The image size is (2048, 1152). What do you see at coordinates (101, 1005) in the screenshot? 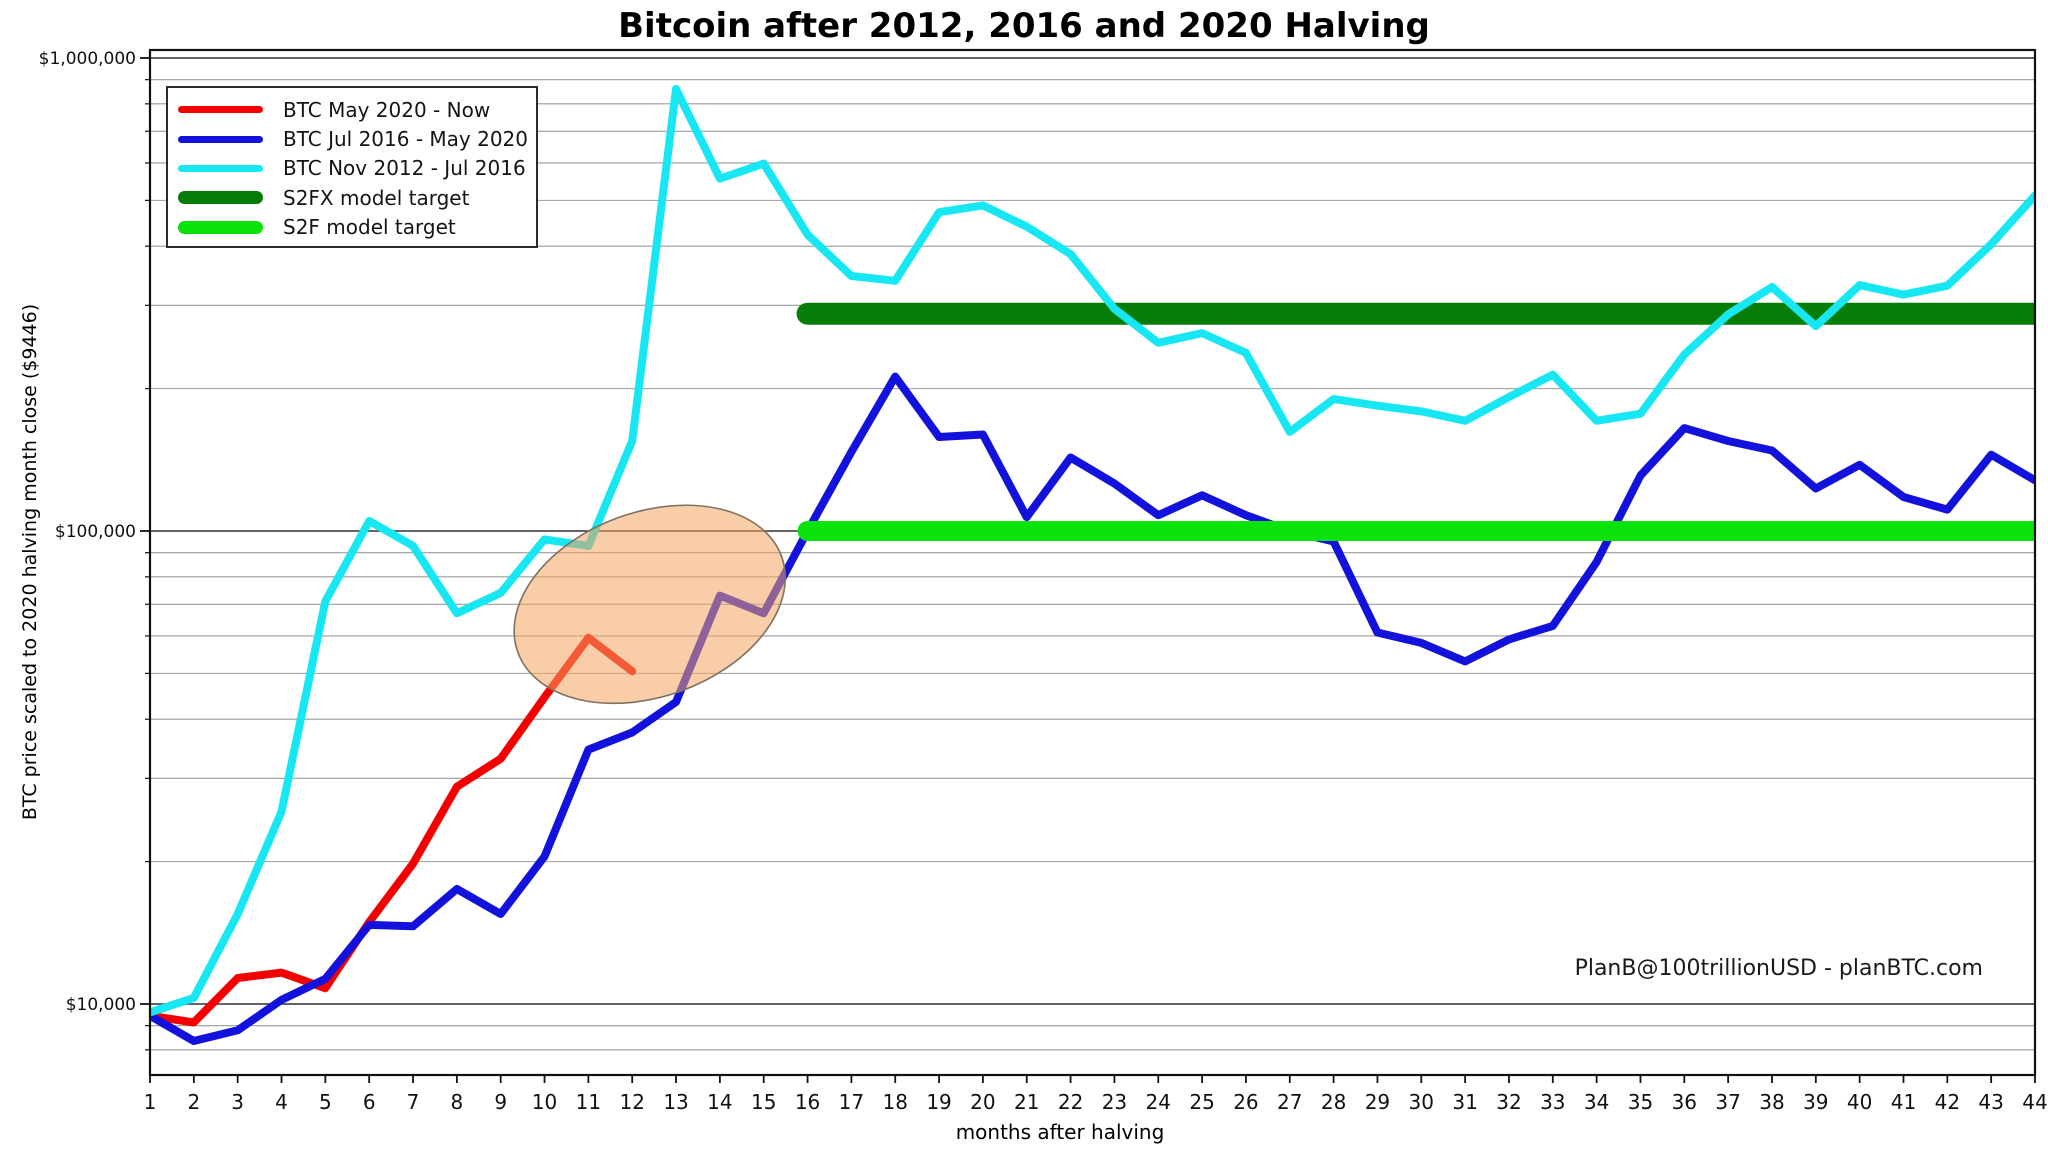
I see `y-tick-label: $10,000` at bounding box center [101, 1005].